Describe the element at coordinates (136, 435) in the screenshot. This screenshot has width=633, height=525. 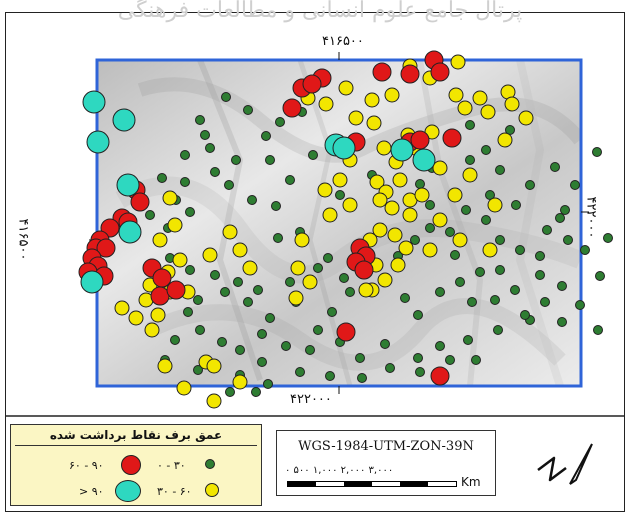
I see `legend-title: عمق برف نقاط برداشت شده` at that location.